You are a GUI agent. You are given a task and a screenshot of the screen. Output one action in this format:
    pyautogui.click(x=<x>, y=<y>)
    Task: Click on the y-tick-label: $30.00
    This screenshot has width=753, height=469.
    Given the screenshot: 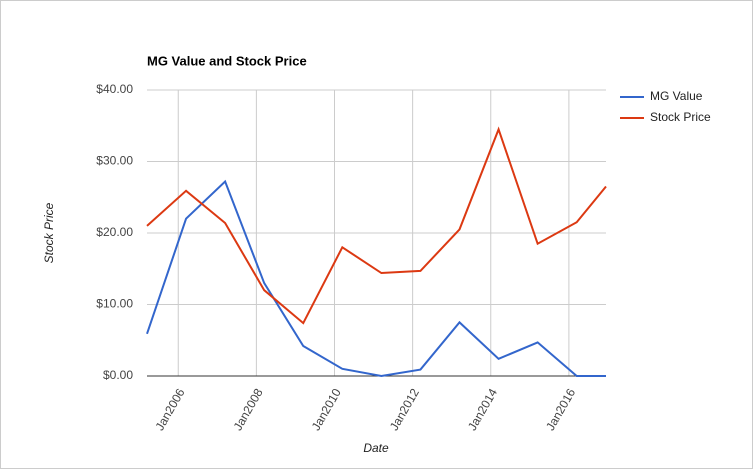 What is the action you would take?
    pyautogui.click(x=114, y=161)
    